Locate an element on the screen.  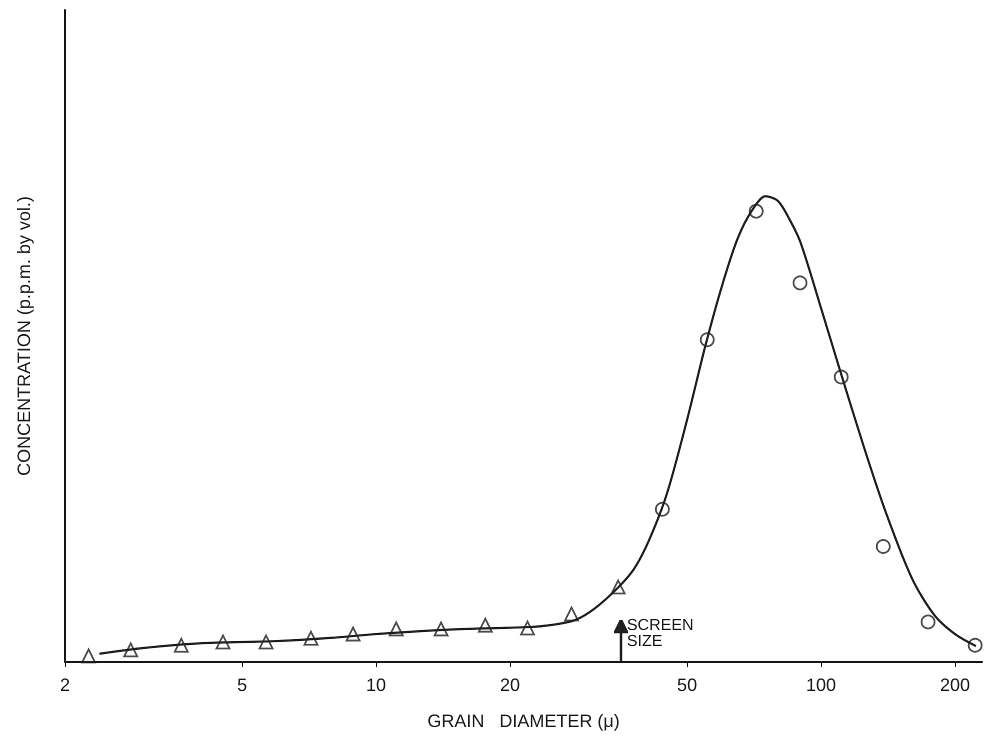
x-tick-label: 10 is located at coordinates (376, 685).